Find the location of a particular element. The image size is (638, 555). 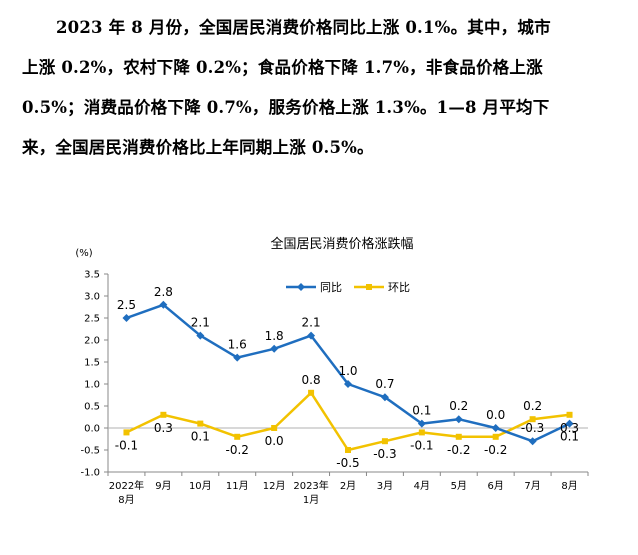

legend-entry: 同比 is located at coordinates (331, 287).